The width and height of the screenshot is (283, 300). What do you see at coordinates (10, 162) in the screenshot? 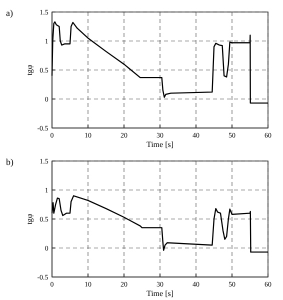
I see `chart-title: b)` at bounding box center [10, 162].